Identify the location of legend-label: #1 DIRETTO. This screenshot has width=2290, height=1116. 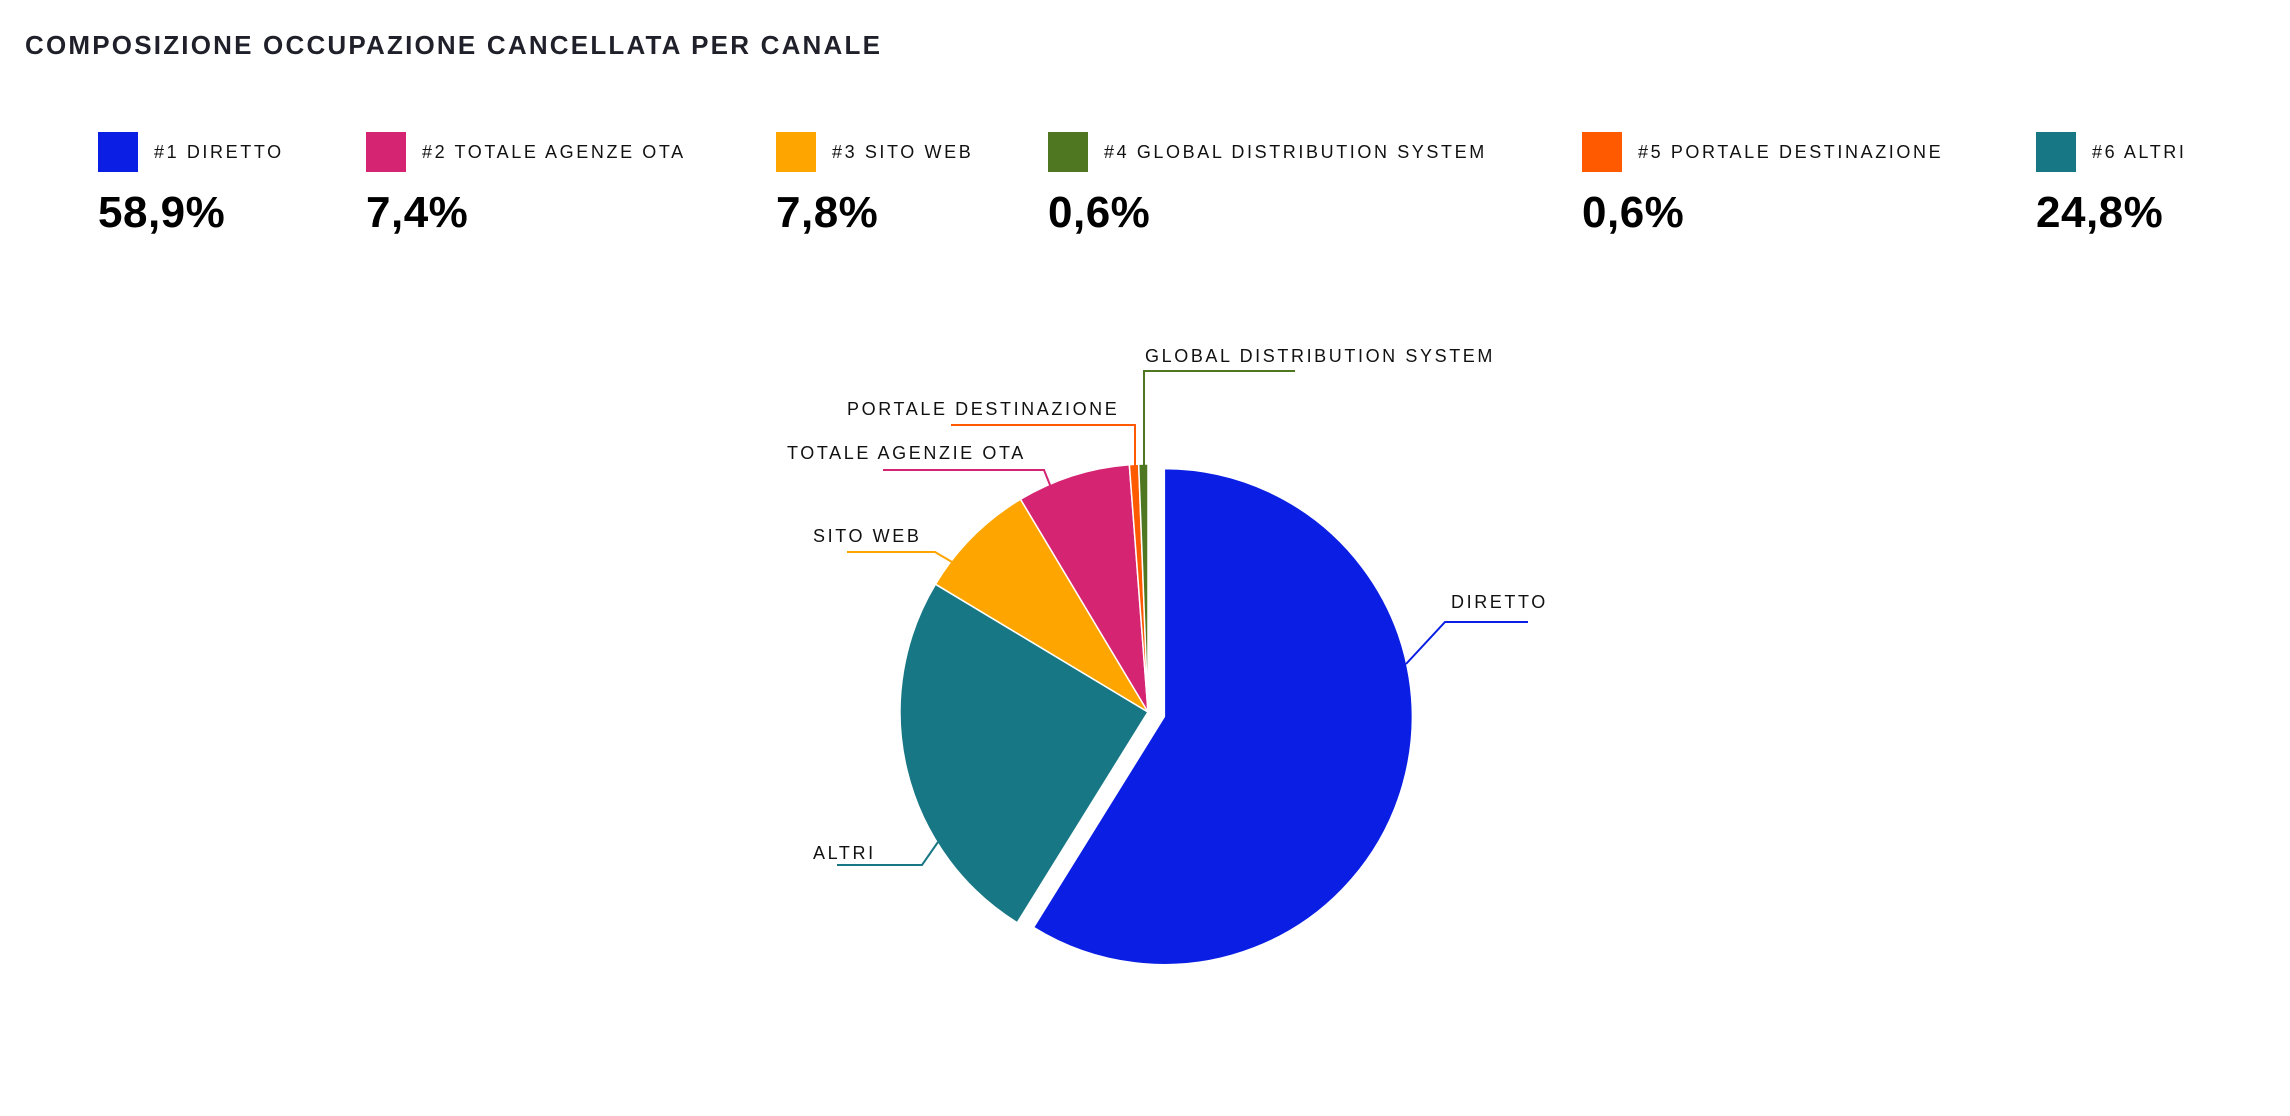
(219, 152).